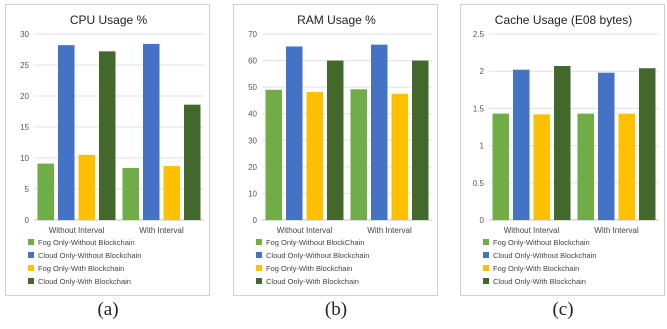 This screenshot has width=667, height=329. Describe the element at coordinates (479, 108) in the screenshot. I see `y-tick-label: 1.5` at that location.